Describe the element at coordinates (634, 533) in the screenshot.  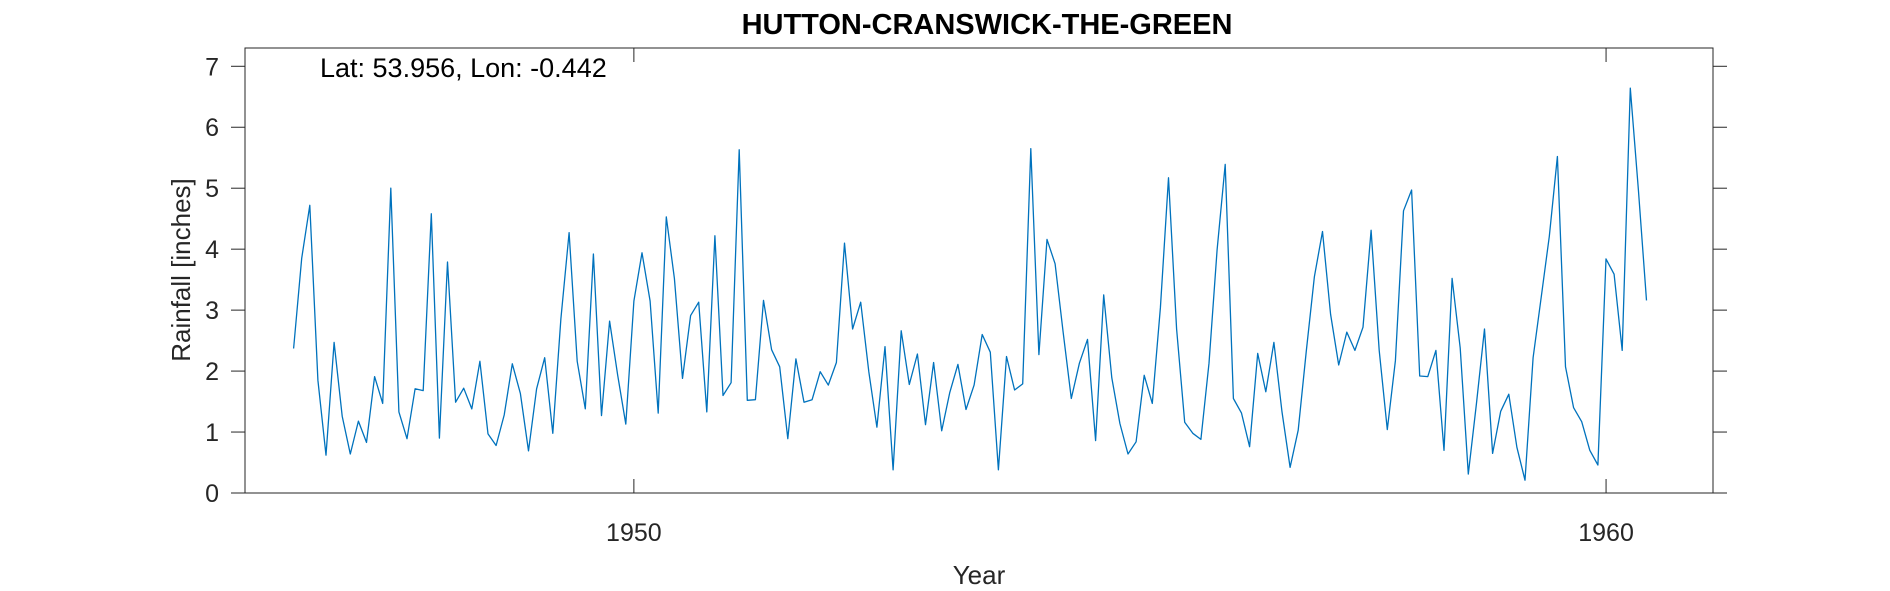
I see `x-tick-label: 1950` at that location.